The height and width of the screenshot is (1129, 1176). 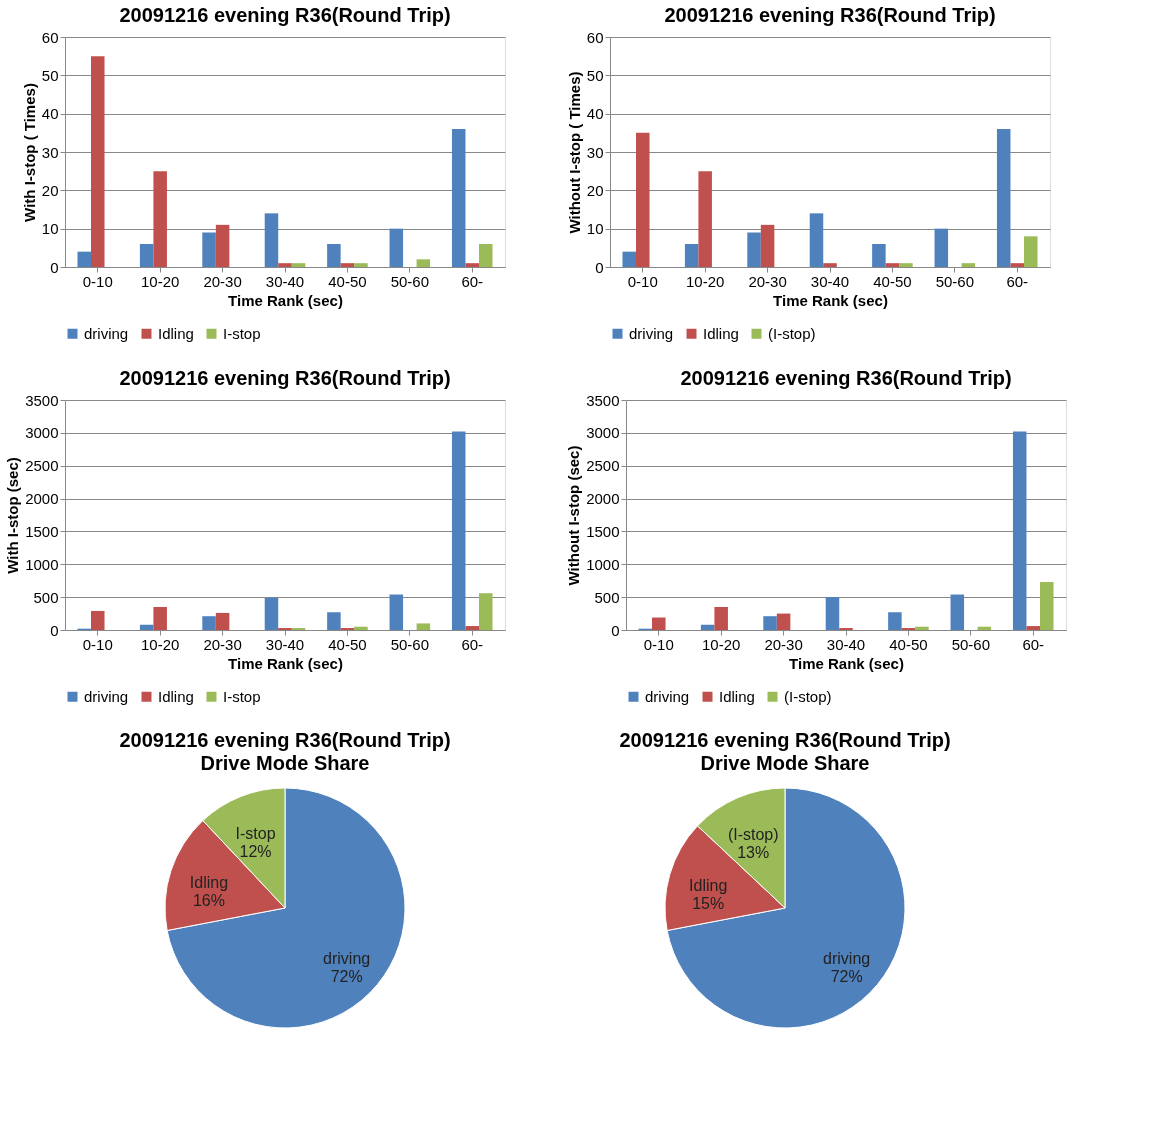 What do you see at coordinates (574, 515) in the screenshot?
I see `y-axis-title: Without I-stop (sec)` at bounding box center [574, 515].